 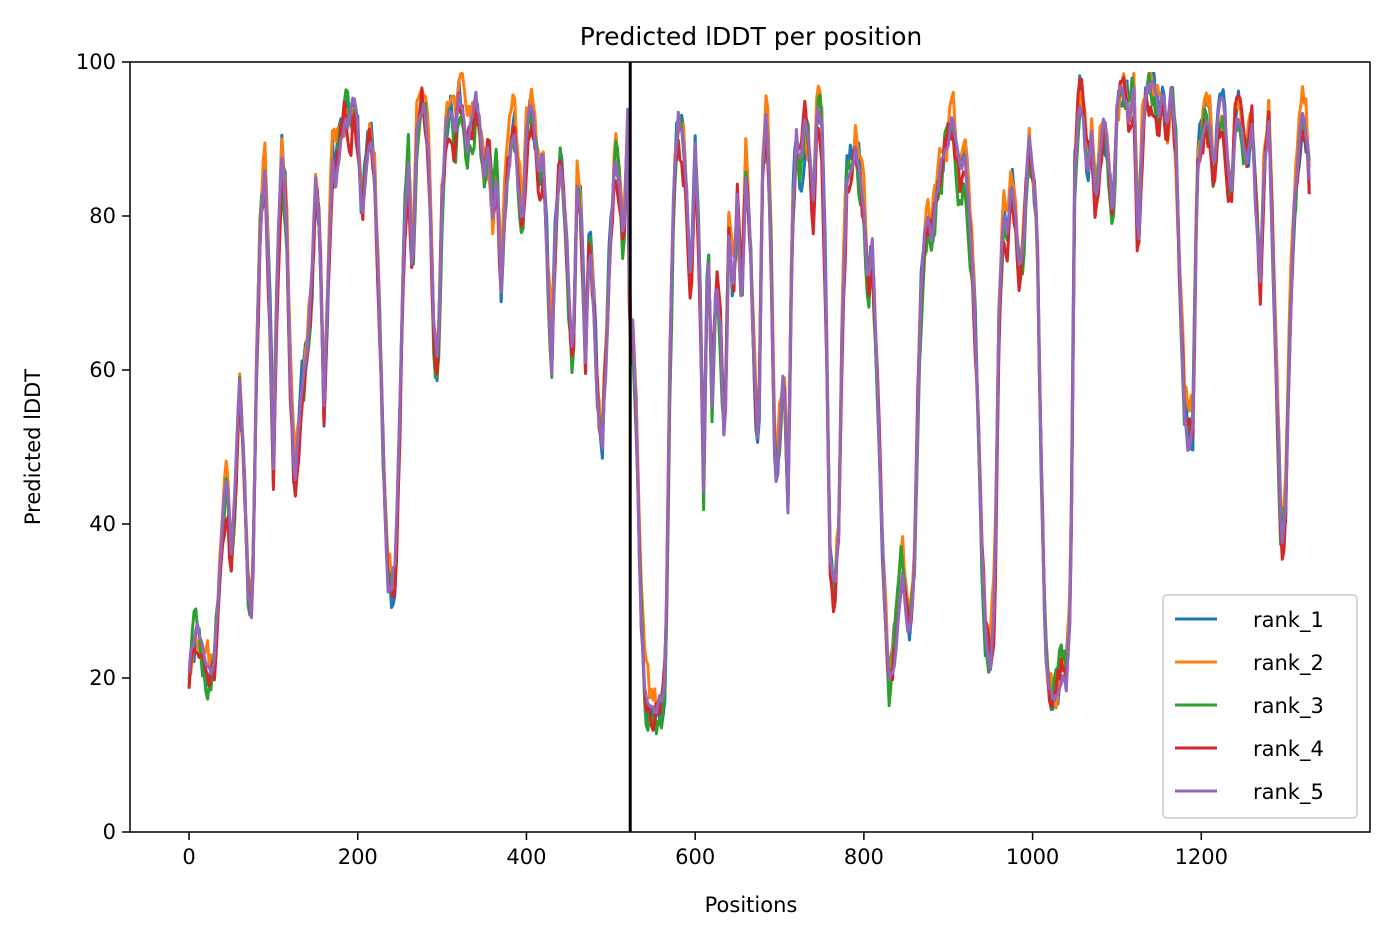 I want to click on x-tick-label: 1200, so click(x=1201, y=857).